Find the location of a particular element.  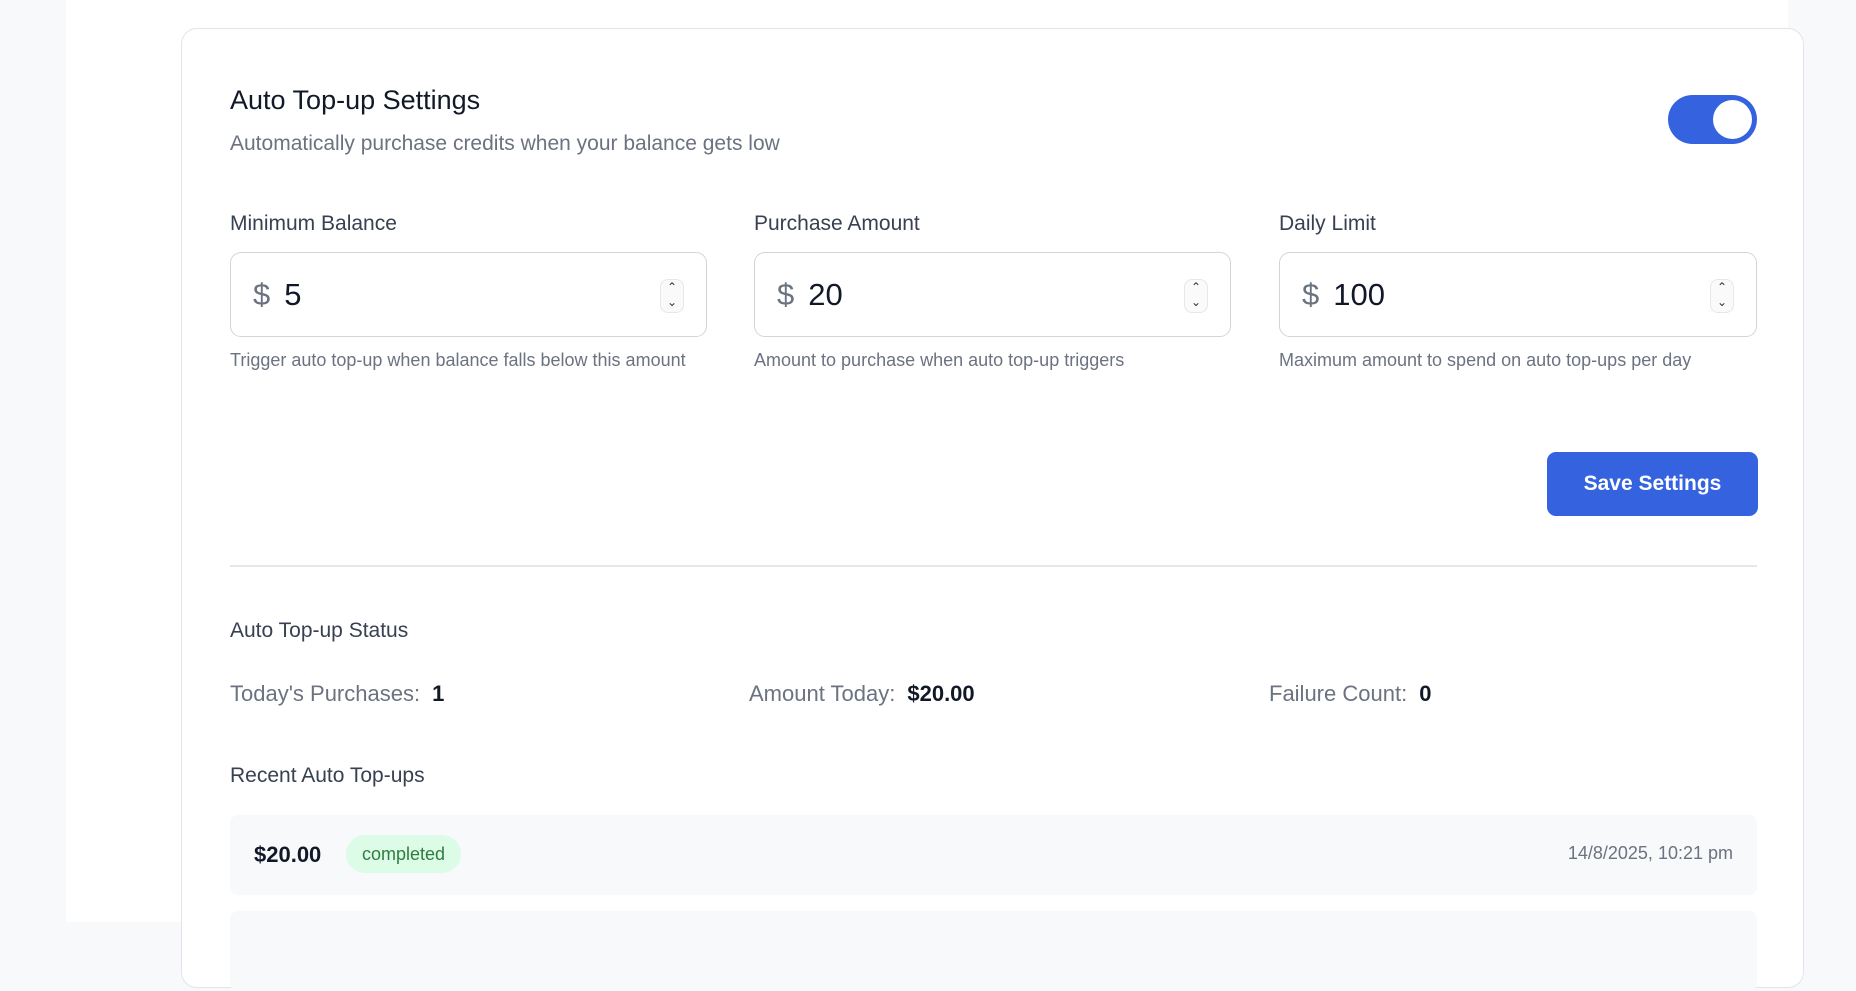

stat-label: Today's Purchases: is located at coordinates (325, 693).